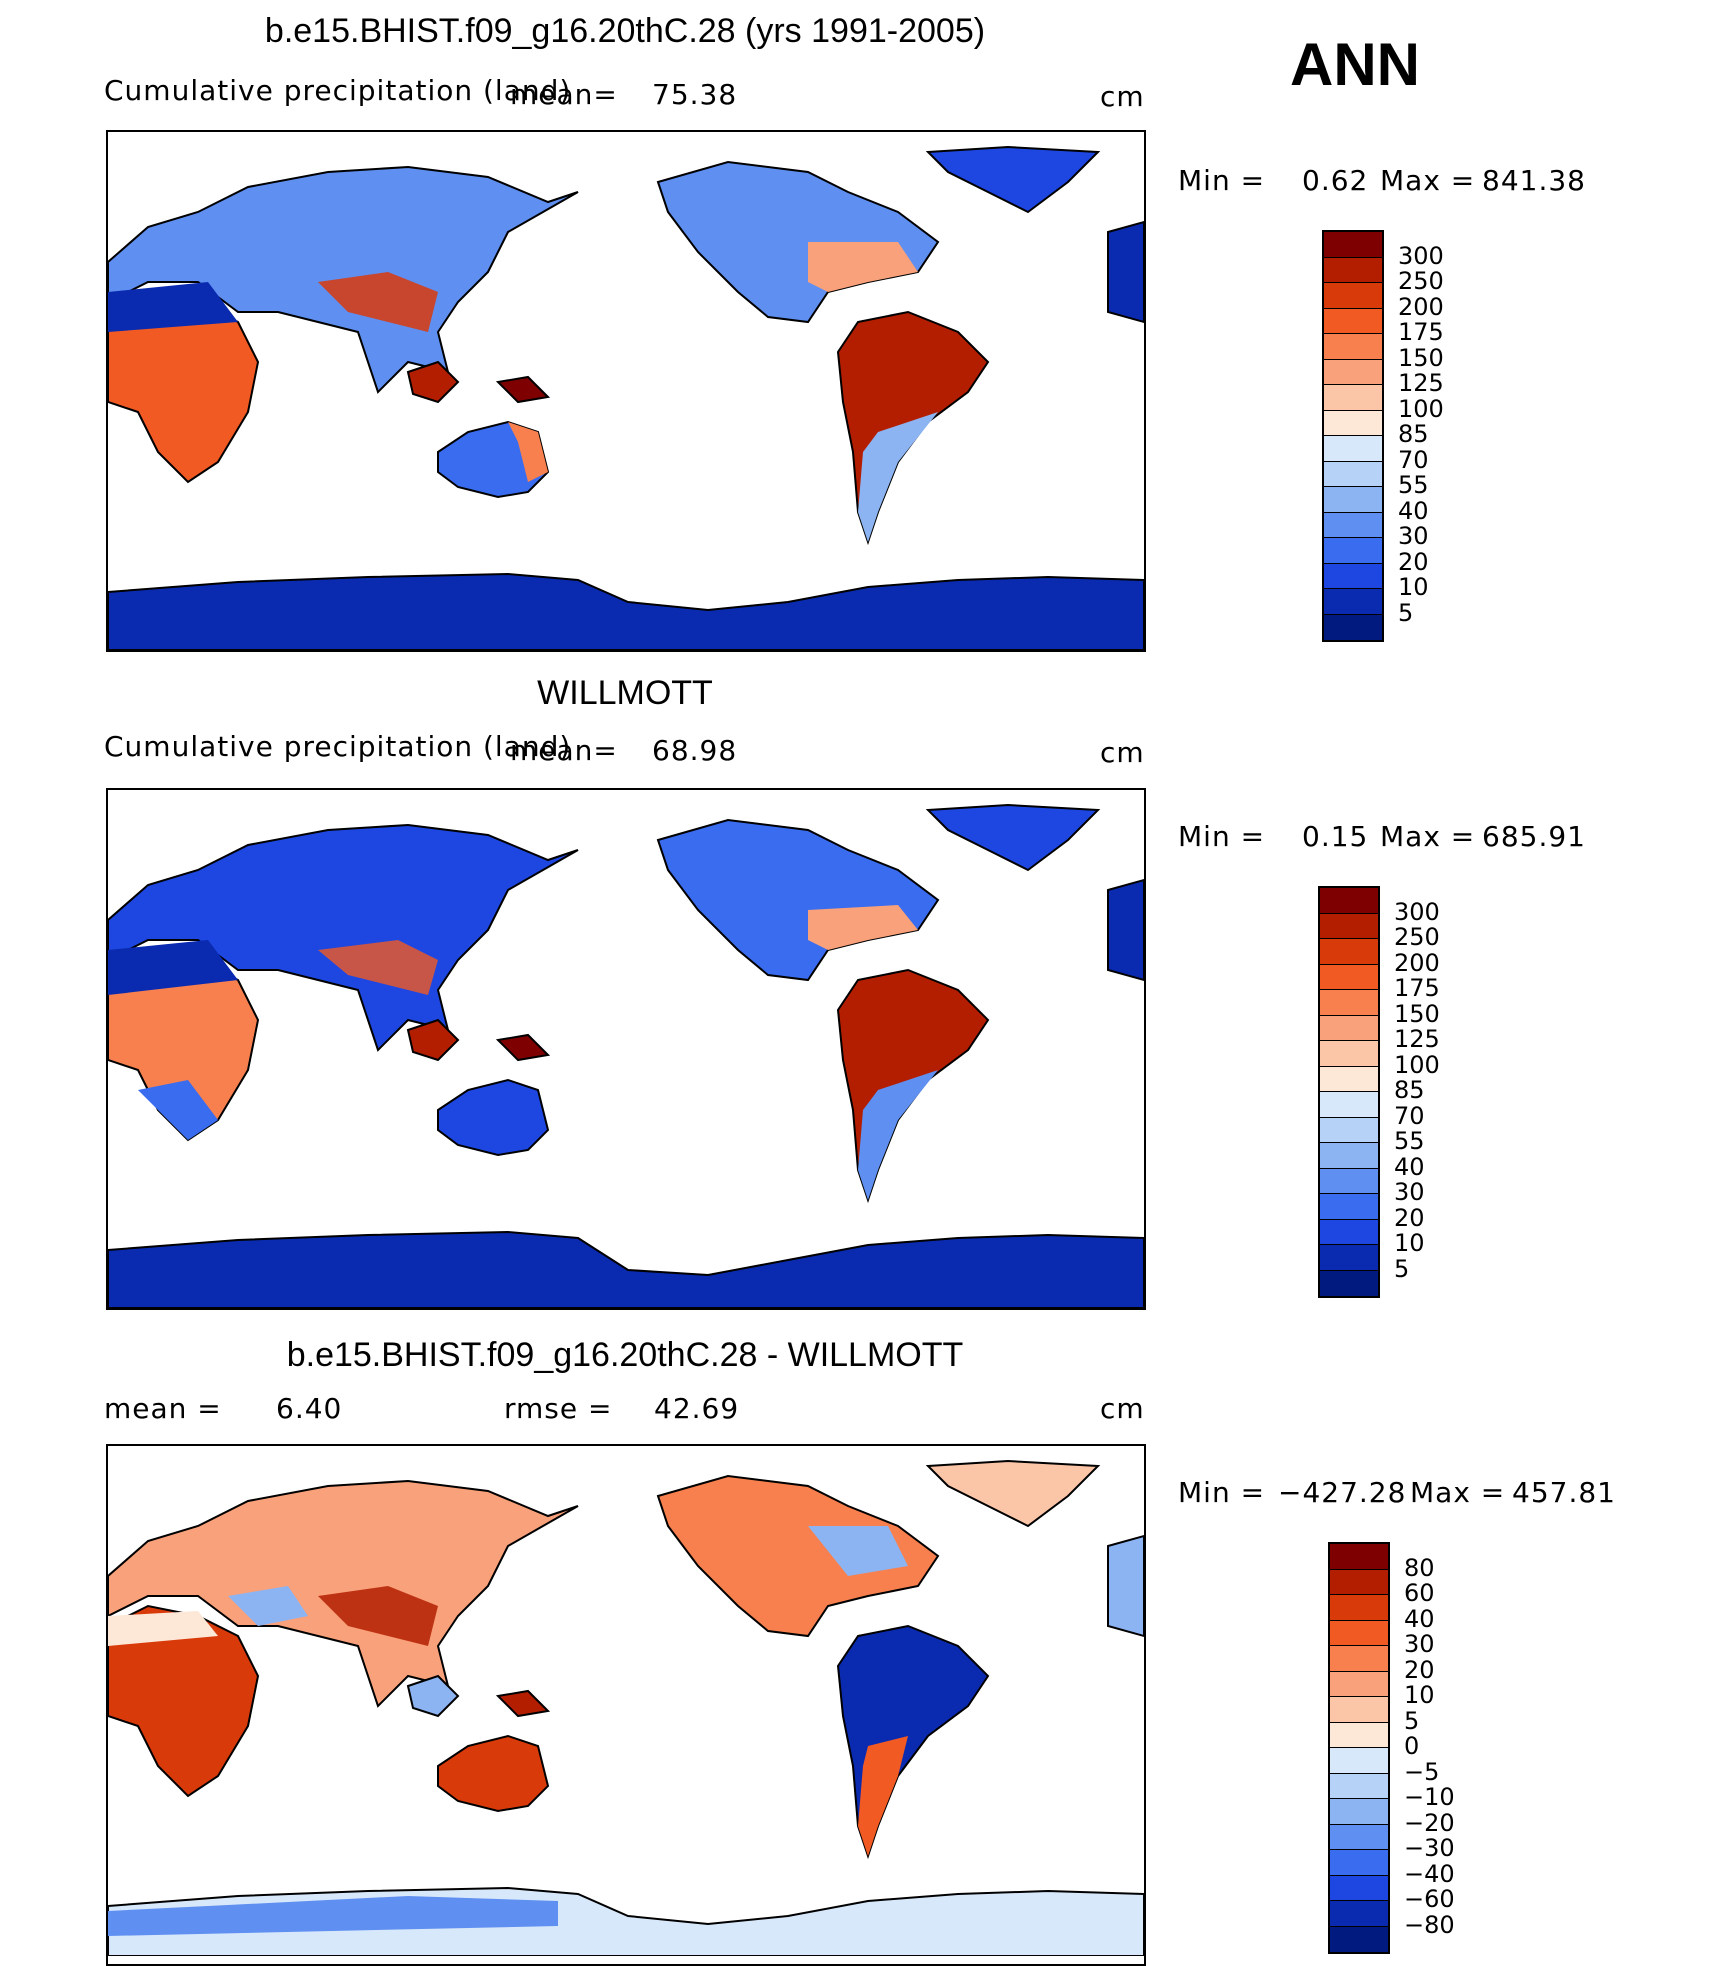 This screenshot has height=1966, width=1710. Describe the element at coordinates (1413, 485) in the screenshot. I see `colorbar-tick-label: 55` at that location.